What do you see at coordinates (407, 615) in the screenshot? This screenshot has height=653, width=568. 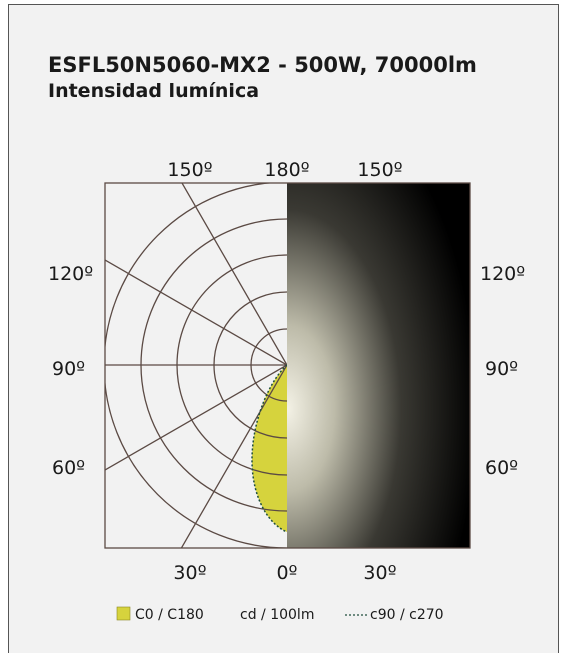 I see `legend-label: c90 / c270` at bounding box center [407, 615].